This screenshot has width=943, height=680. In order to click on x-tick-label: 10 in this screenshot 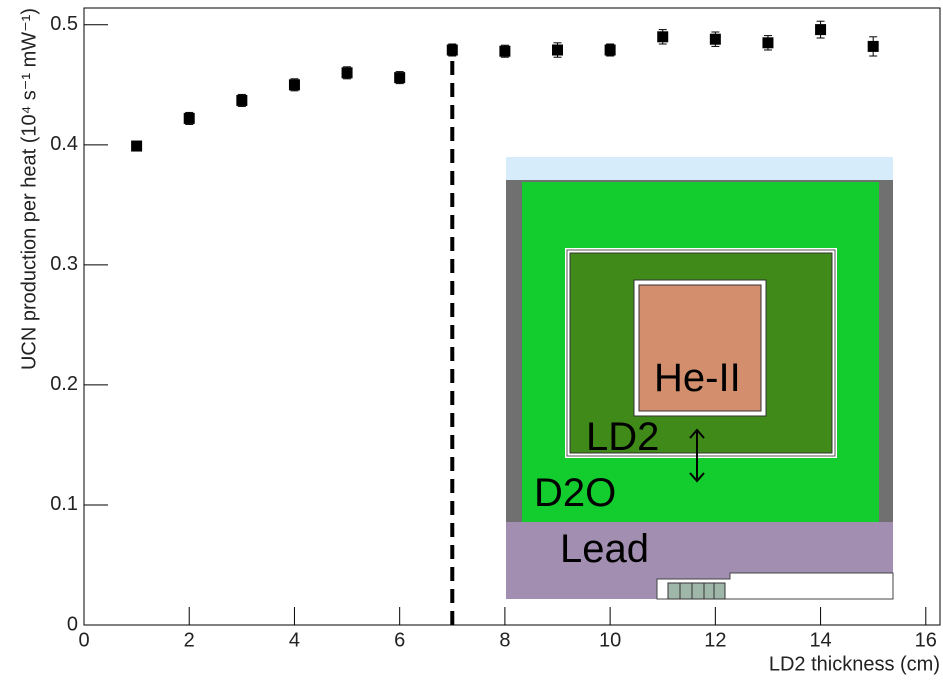, I will do `click(610, 640)`.